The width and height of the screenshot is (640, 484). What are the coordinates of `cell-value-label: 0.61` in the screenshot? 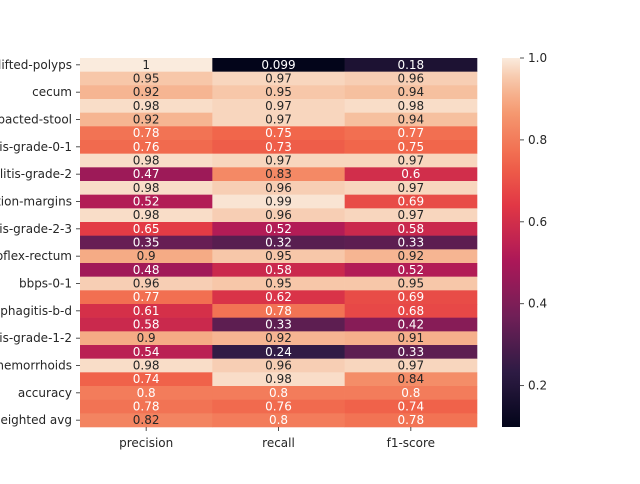 It's located at (146, 311).